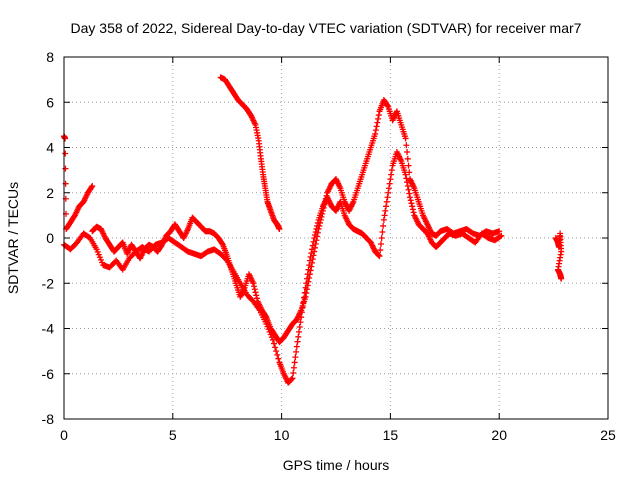 The height and width of the screenshot is (480, 640). What do you see at coordinates (391, 435) in the screenshot?
I see `x-tick-label: 15` at bounding box center [391, 435].